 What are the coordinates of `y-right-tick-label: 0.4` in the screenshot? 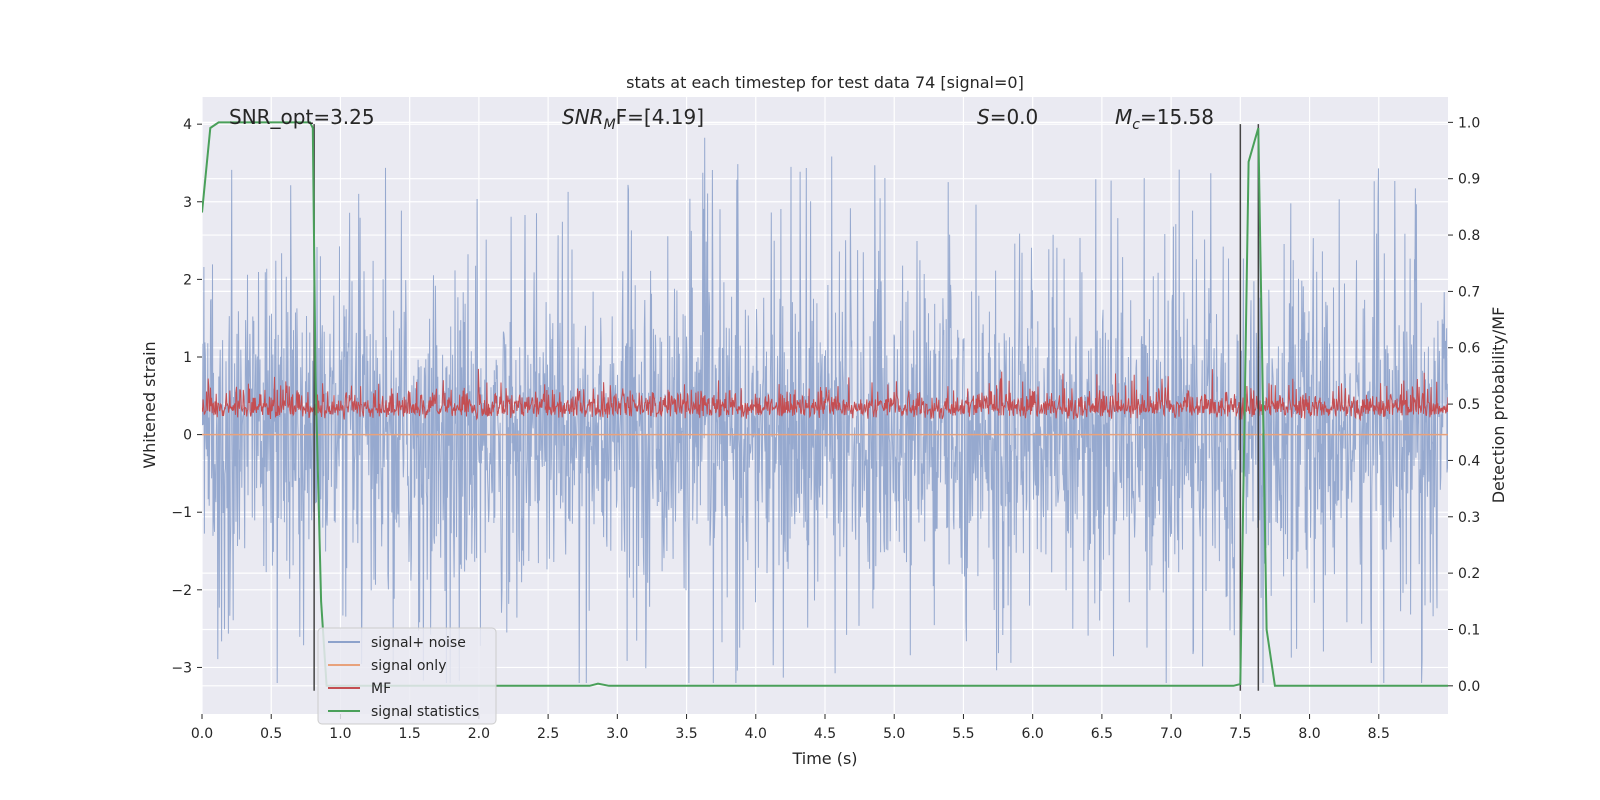 It's located at (1469, 461).